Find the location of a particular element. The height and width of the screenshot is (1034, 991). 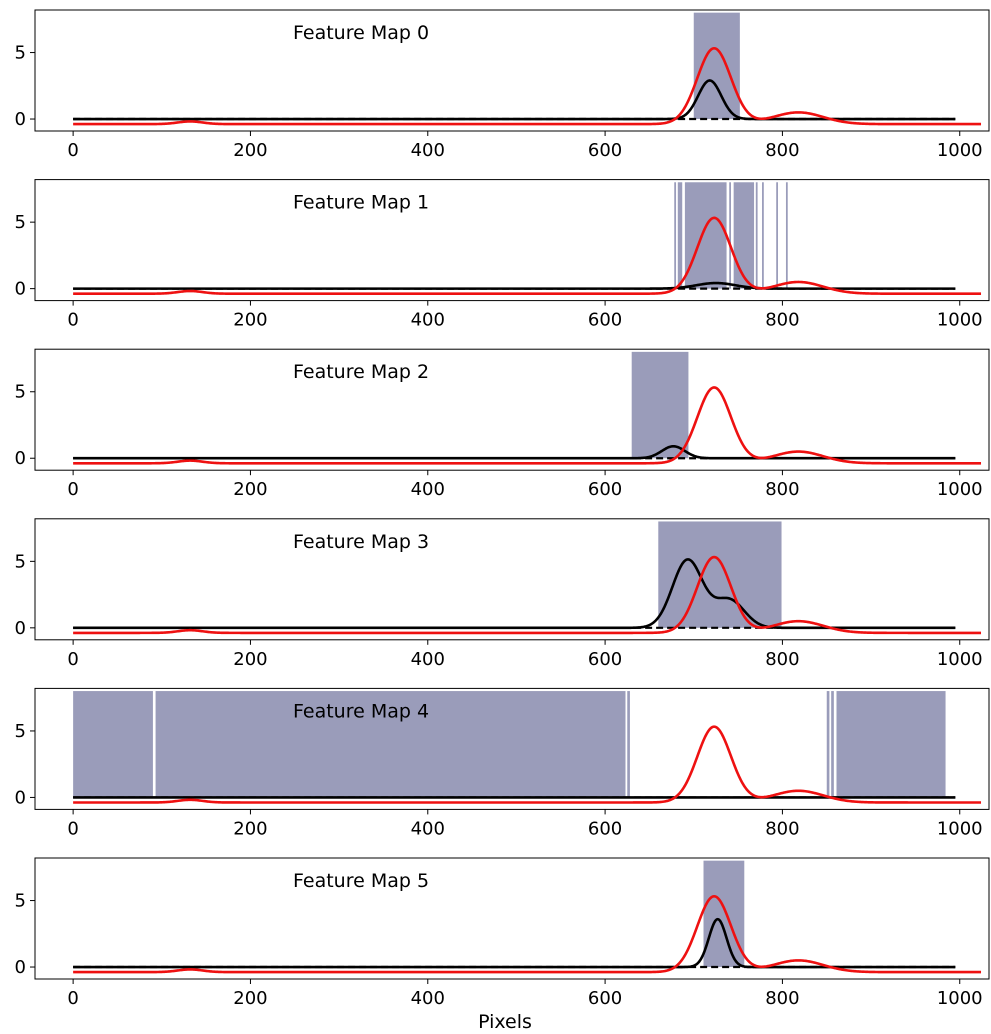

x-axis-label: Pixels is located at coordinates (505, 1022).